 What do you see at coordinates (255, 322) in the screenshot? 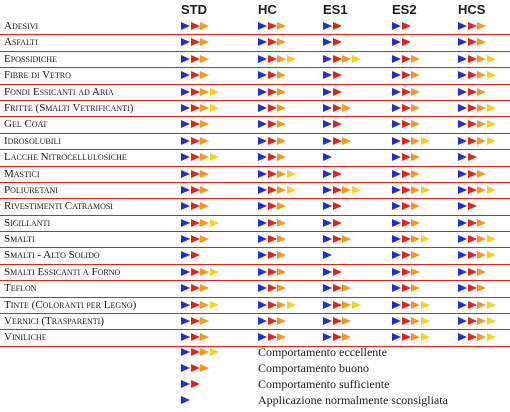
I see `table-row: Vernici (Trasparenti)` at bounding box center [255, 322].